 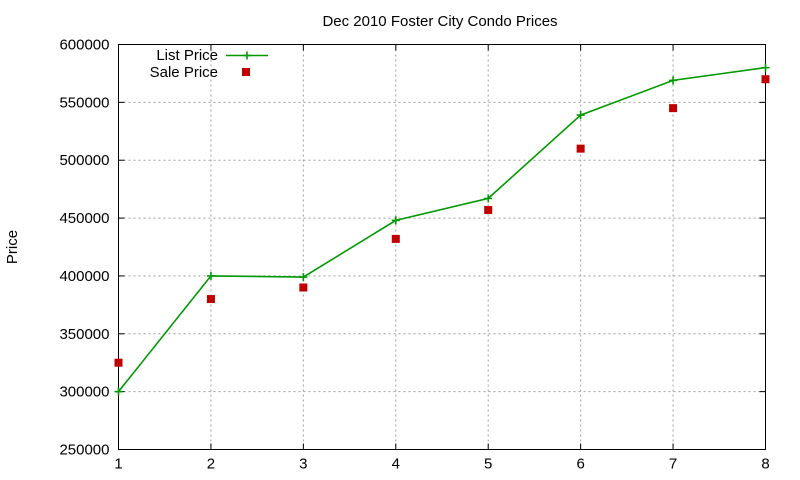 I want to click on x-tick-label: 8, so click(x=765, y=464).